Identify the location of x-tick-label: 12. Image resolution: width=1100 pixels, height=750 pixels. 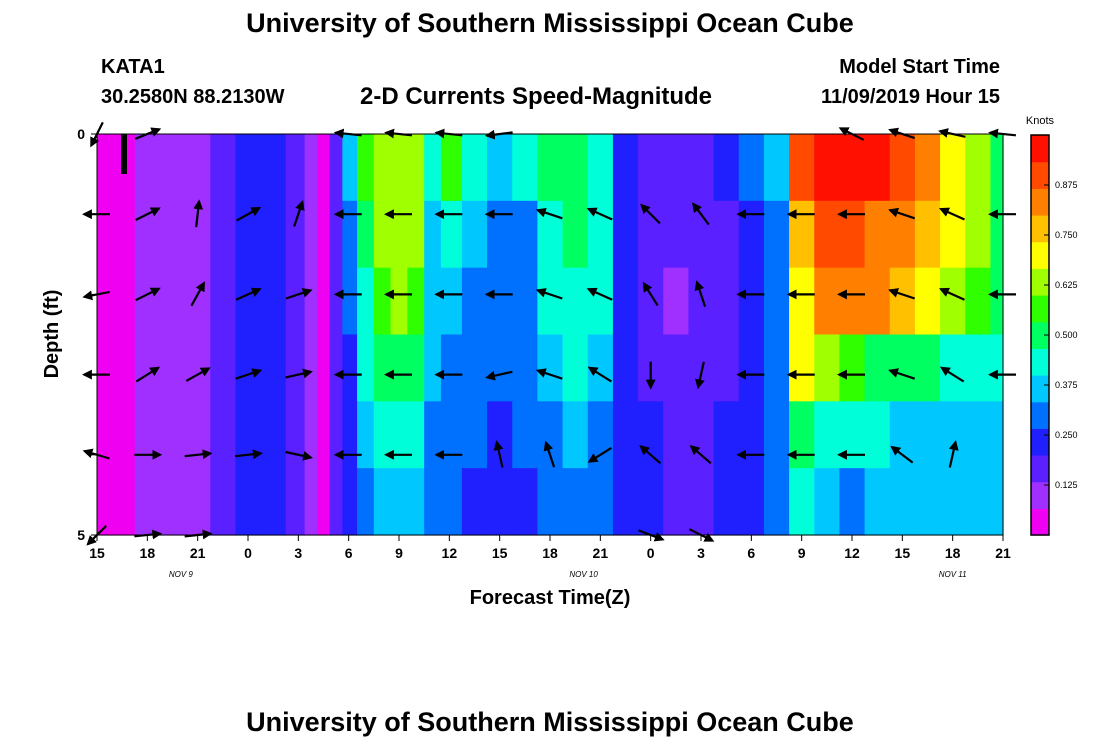
(450, 553).